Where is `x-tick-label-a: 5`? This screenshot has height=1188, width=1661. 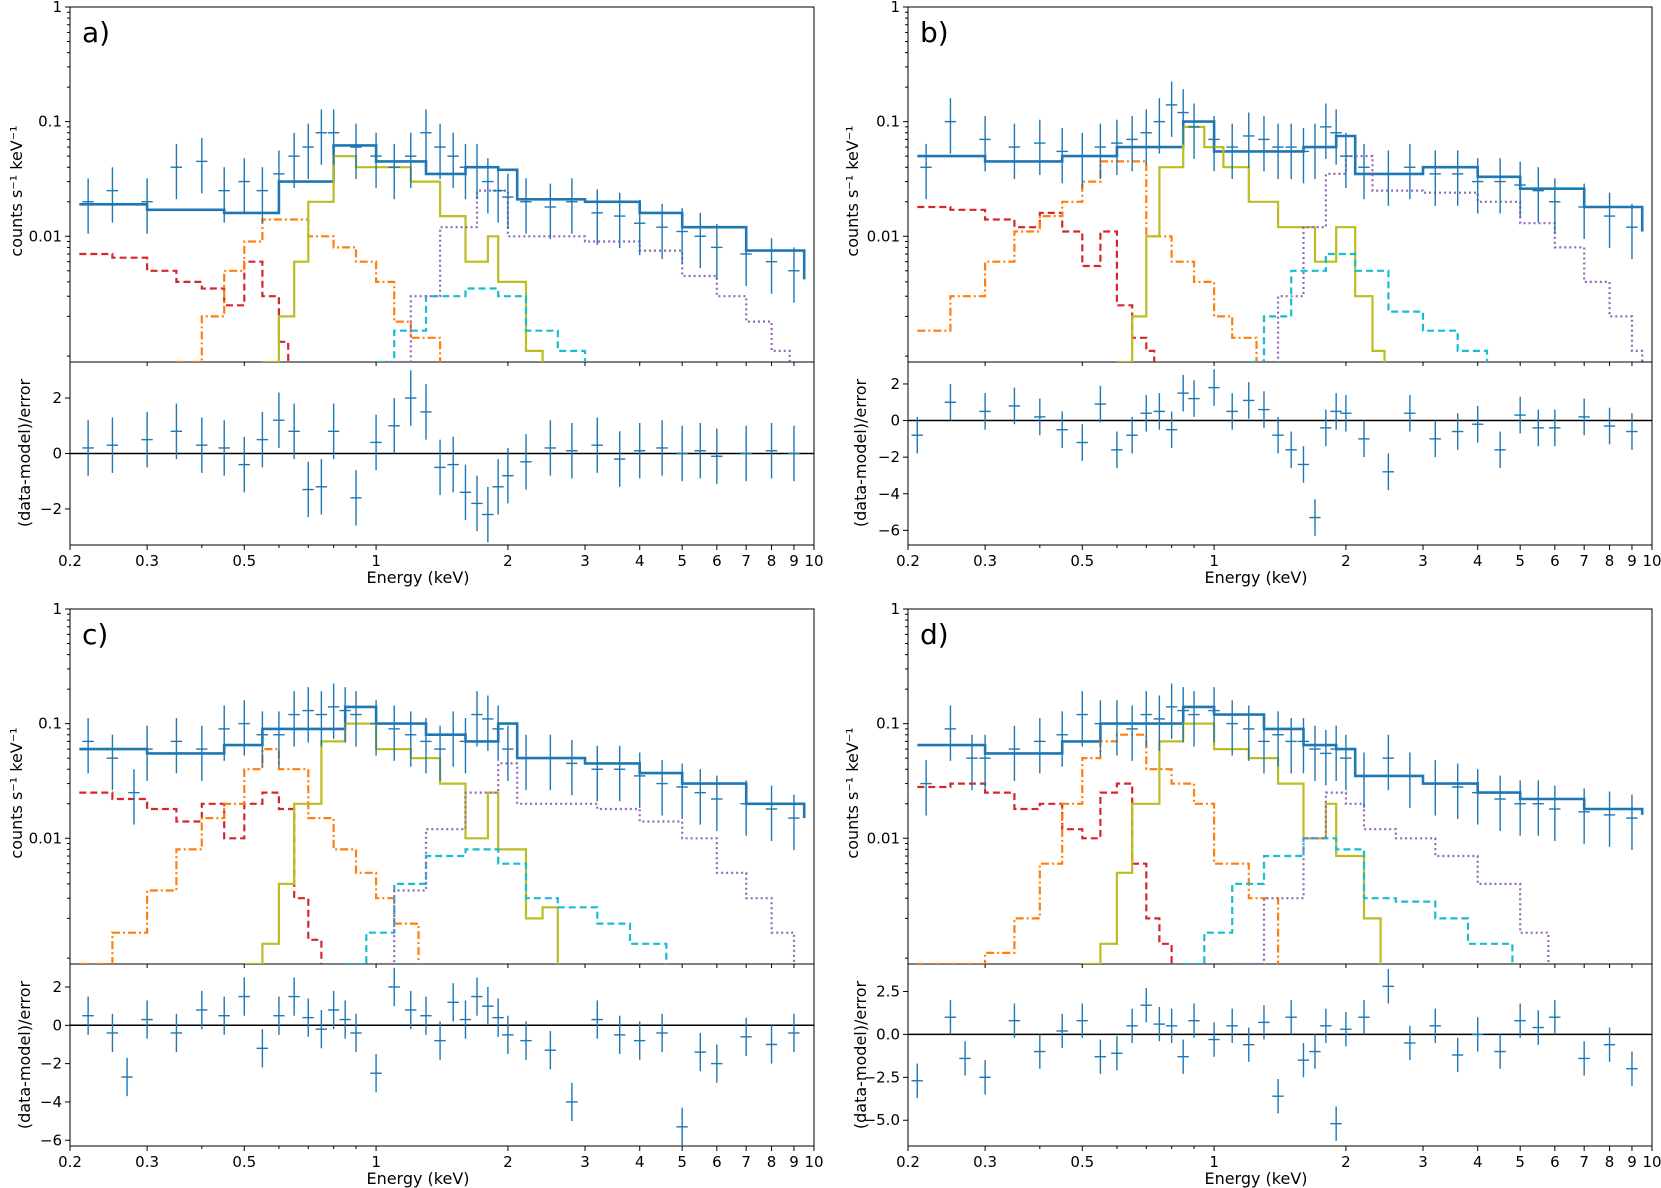
x-tick-label-a: 5 is located at coordinates (682, 561).